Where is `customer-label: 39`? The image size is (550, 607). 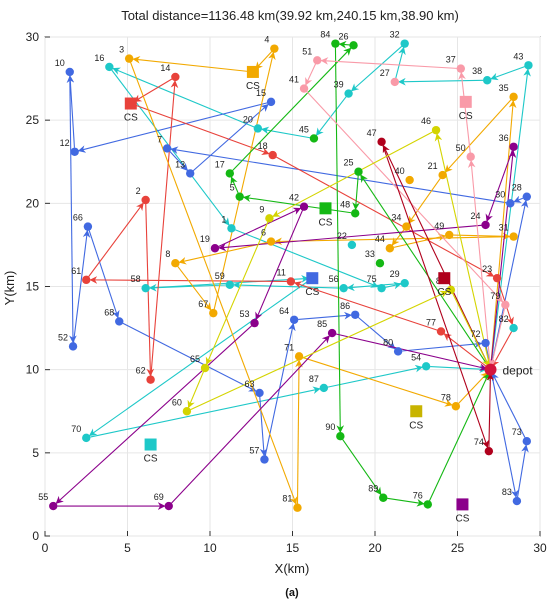 customer-label: 39 is located at coordinates (339, 85).